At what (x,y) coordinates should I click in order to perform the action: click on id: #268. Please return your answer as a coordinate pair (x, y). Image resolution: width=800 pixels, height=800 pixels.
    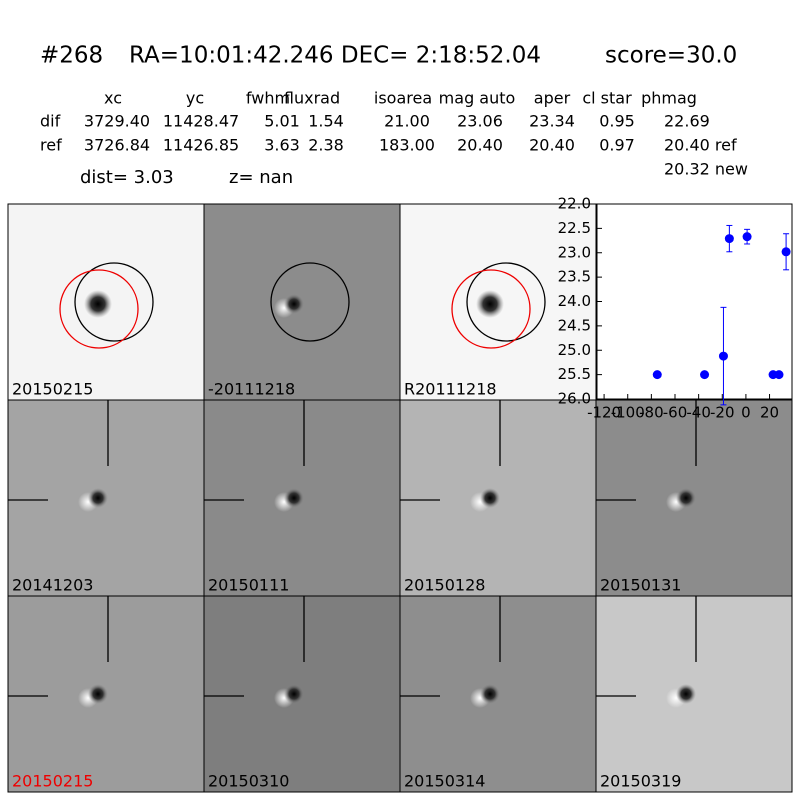
    Looking at the image, I should click on (71, 56).